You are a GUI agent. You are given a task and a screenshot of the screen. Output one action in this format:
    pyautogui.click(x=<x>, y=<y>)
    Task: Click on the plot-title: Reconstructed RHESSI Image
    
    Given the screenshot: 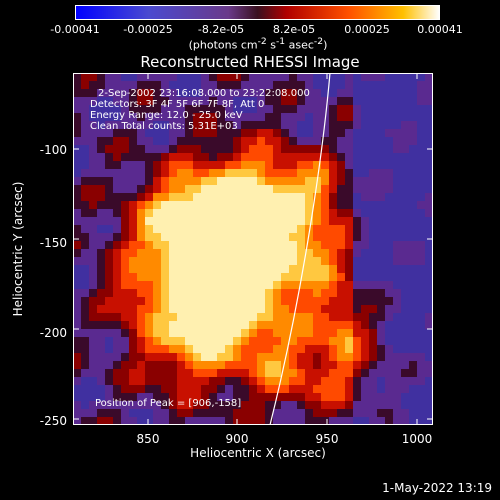 What is the action you would take?
    pyautogui.click(x=250, y=62)
    